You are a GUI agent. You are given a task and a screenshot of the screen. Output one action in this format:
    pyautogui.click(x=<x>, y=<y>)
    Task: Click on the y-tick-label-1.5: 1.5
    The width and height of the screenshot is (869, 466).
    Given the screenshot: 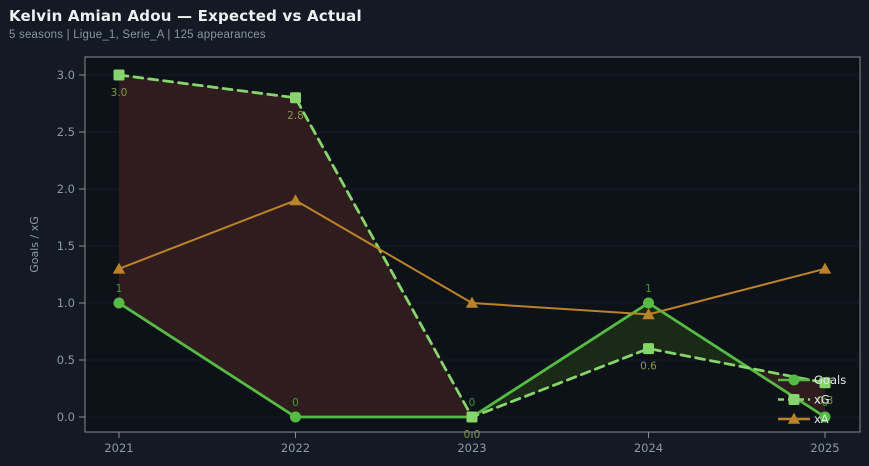 What is the action you would take?
    pyautogui.click(x=66, y=246)
    